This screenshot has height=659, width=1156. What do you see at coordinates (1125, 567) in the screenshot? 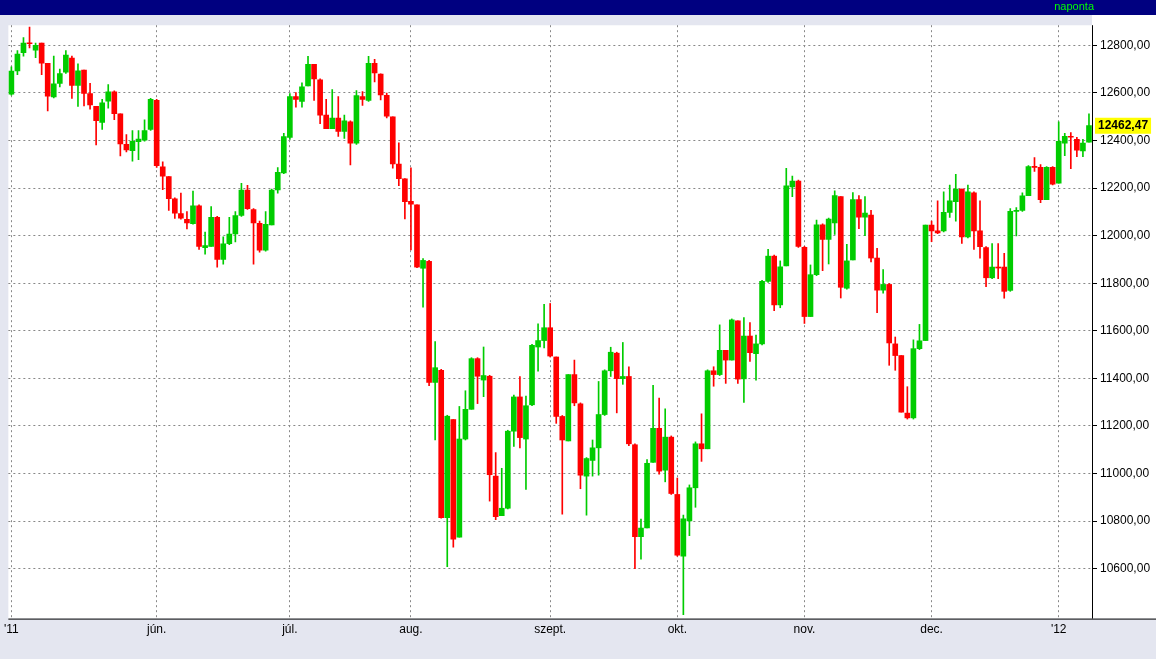
I see `y-tick-label: 10600,00` at bounding box center [1125, 567].